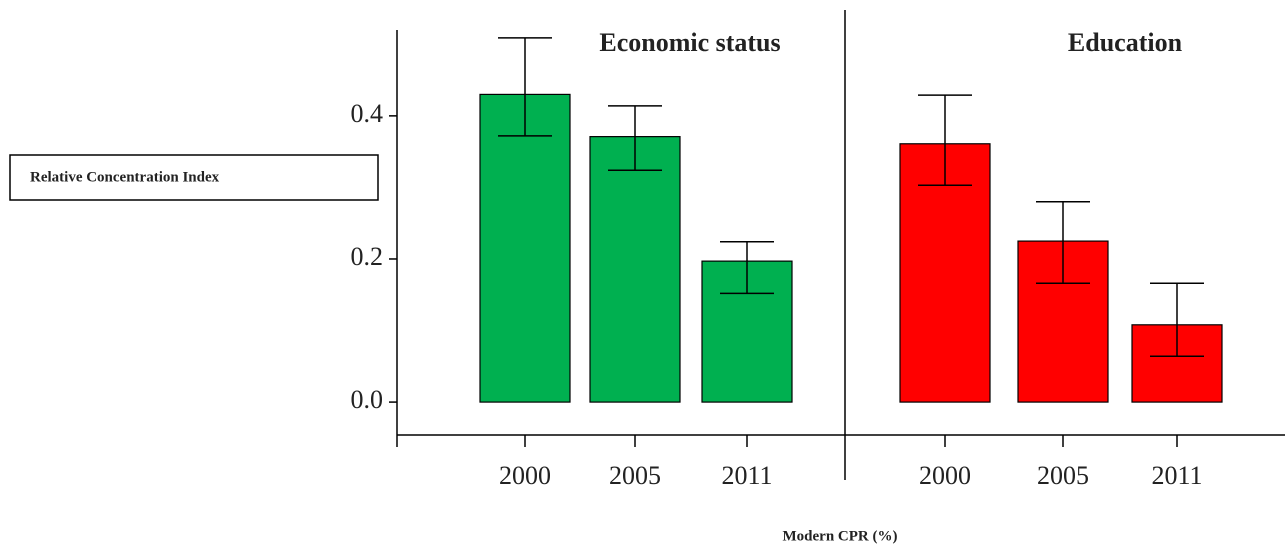 The image size is (1285, 555). Describe the element at coordinates (840, 536) in the screenshot. I see `x-axis-label: Modern CPR (%)` at that location.